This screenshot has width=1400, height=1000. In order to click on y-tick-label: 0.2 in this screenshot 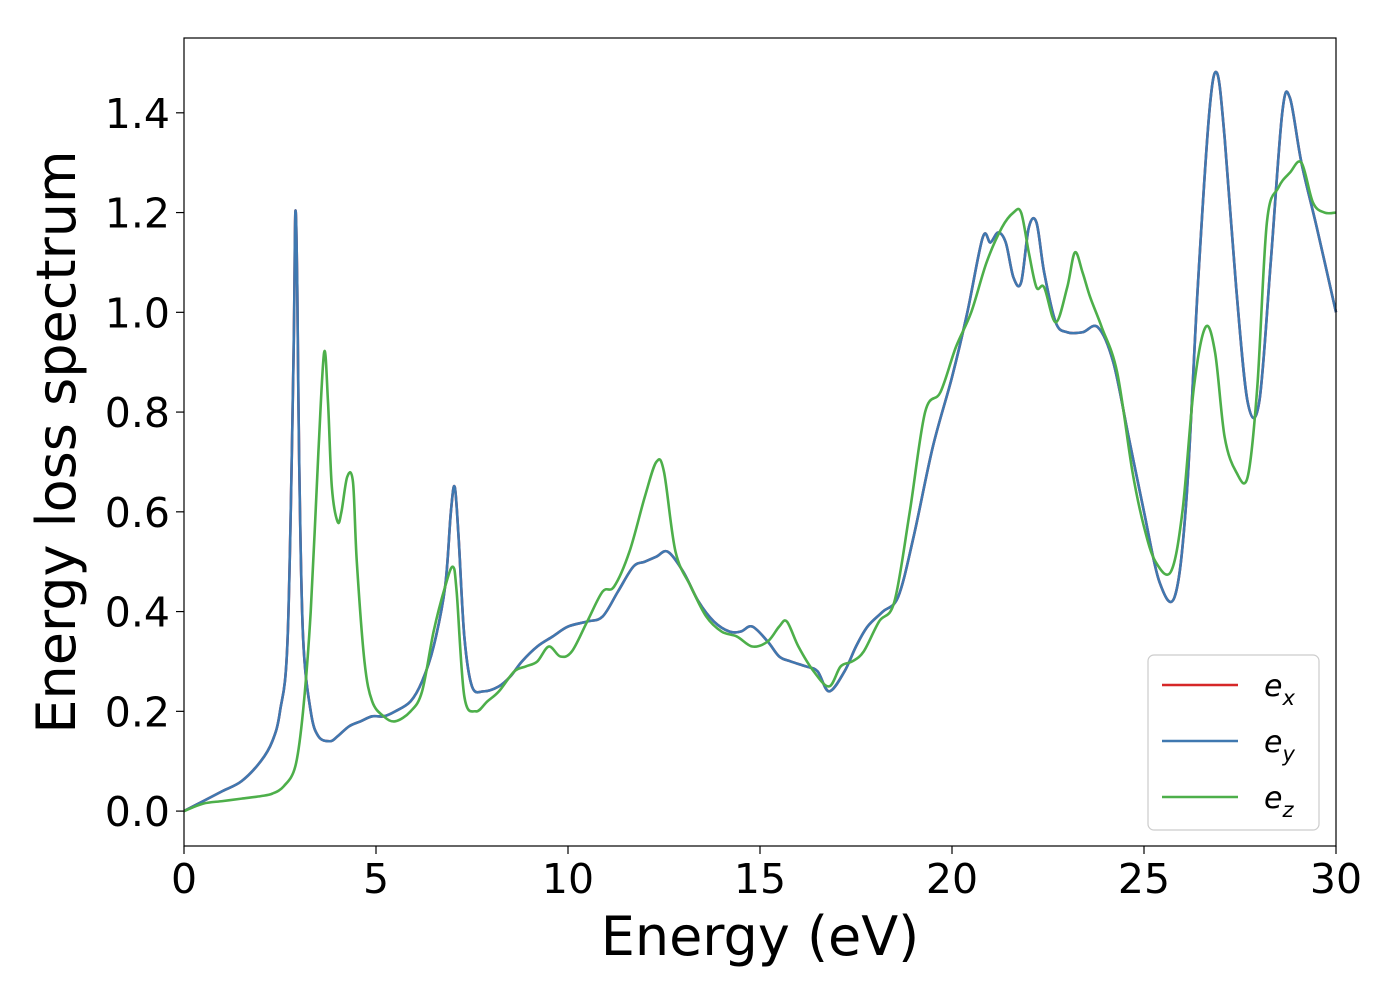, I will do `click(137, 712)`.